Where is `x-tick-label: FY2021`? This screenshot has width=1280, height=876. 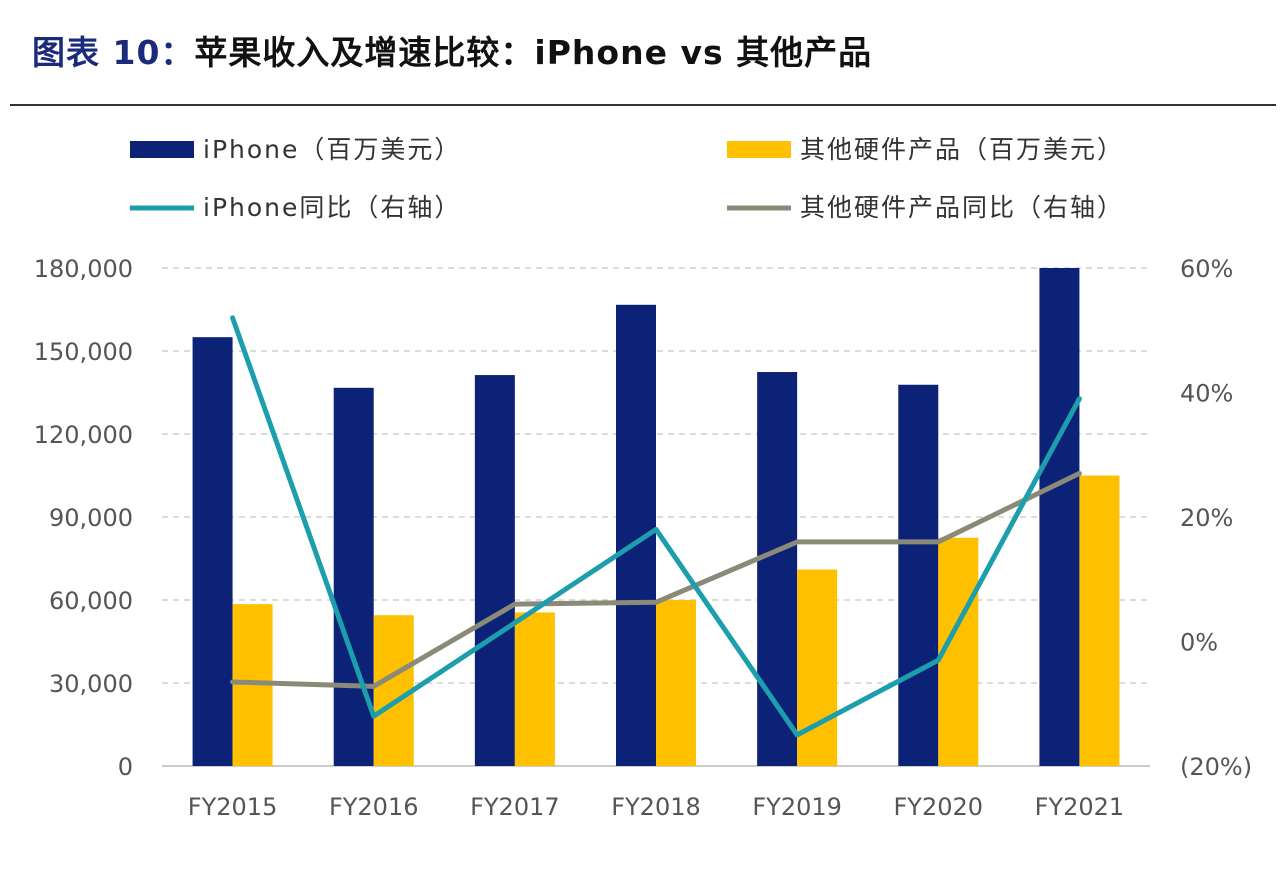
x-tick-label: FY2021 is located at coordinates (1080, 807).